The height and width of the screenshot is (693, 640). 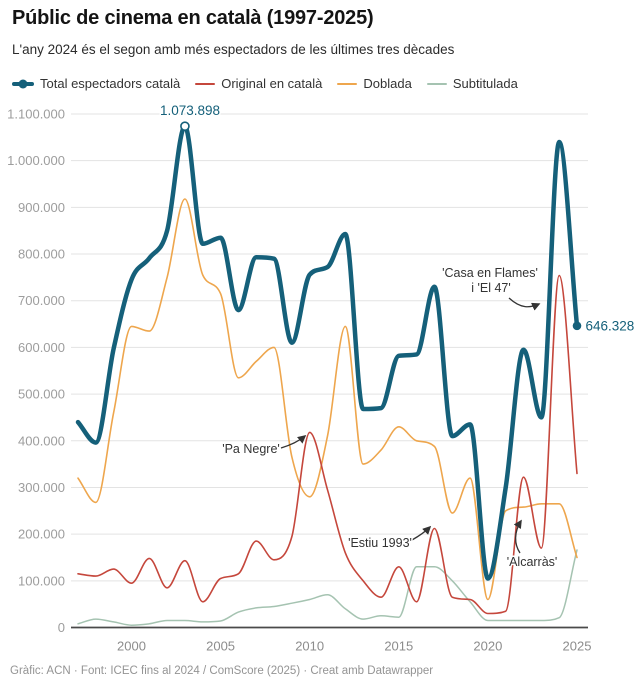 What do you see at coordinates (190, 110) in the screenshot?
I see `peak-value-label: 1.073.898` at bounding box center [190, 110].